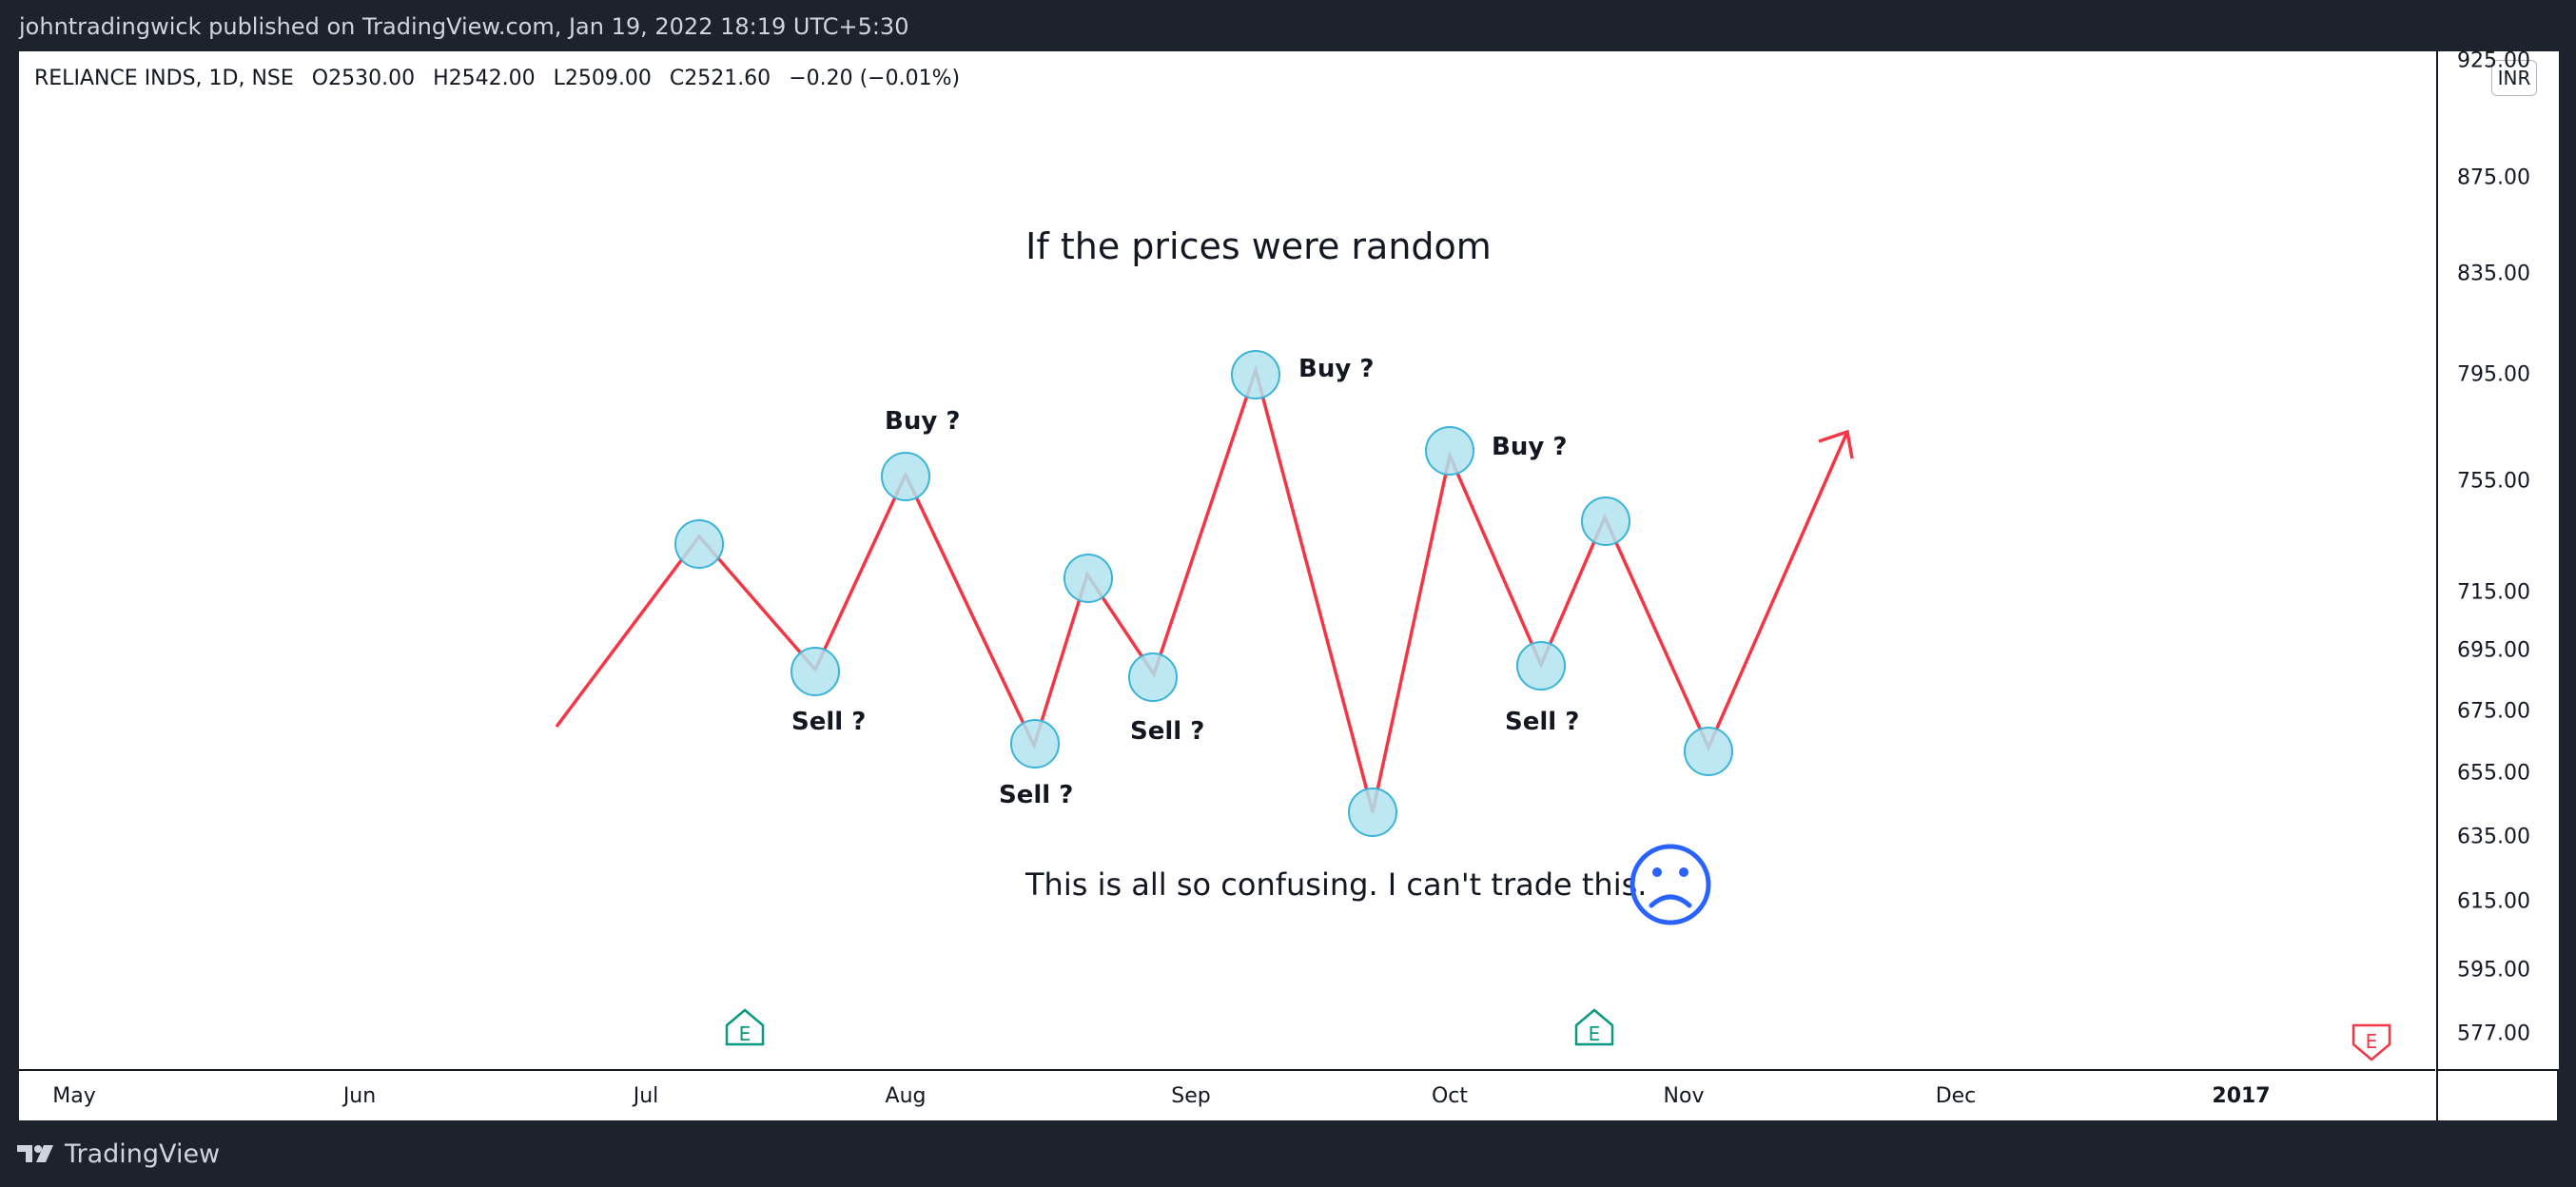  Describe the element at coordinates (164, 78) in the screenshot. I see `legend-symbol: RELIANCE INDS, 1D, NSE` at that location.